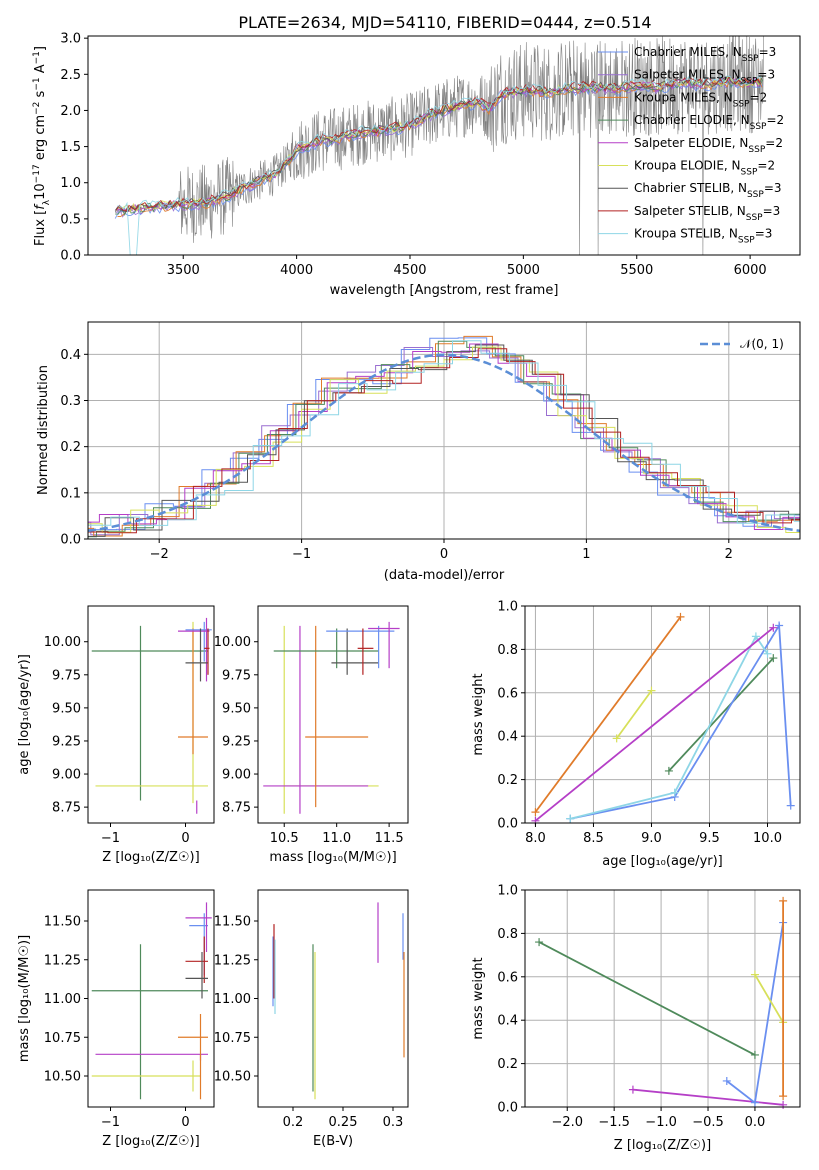  I want to click on spectrum-xtick-label: 5500, so click(636, 270).